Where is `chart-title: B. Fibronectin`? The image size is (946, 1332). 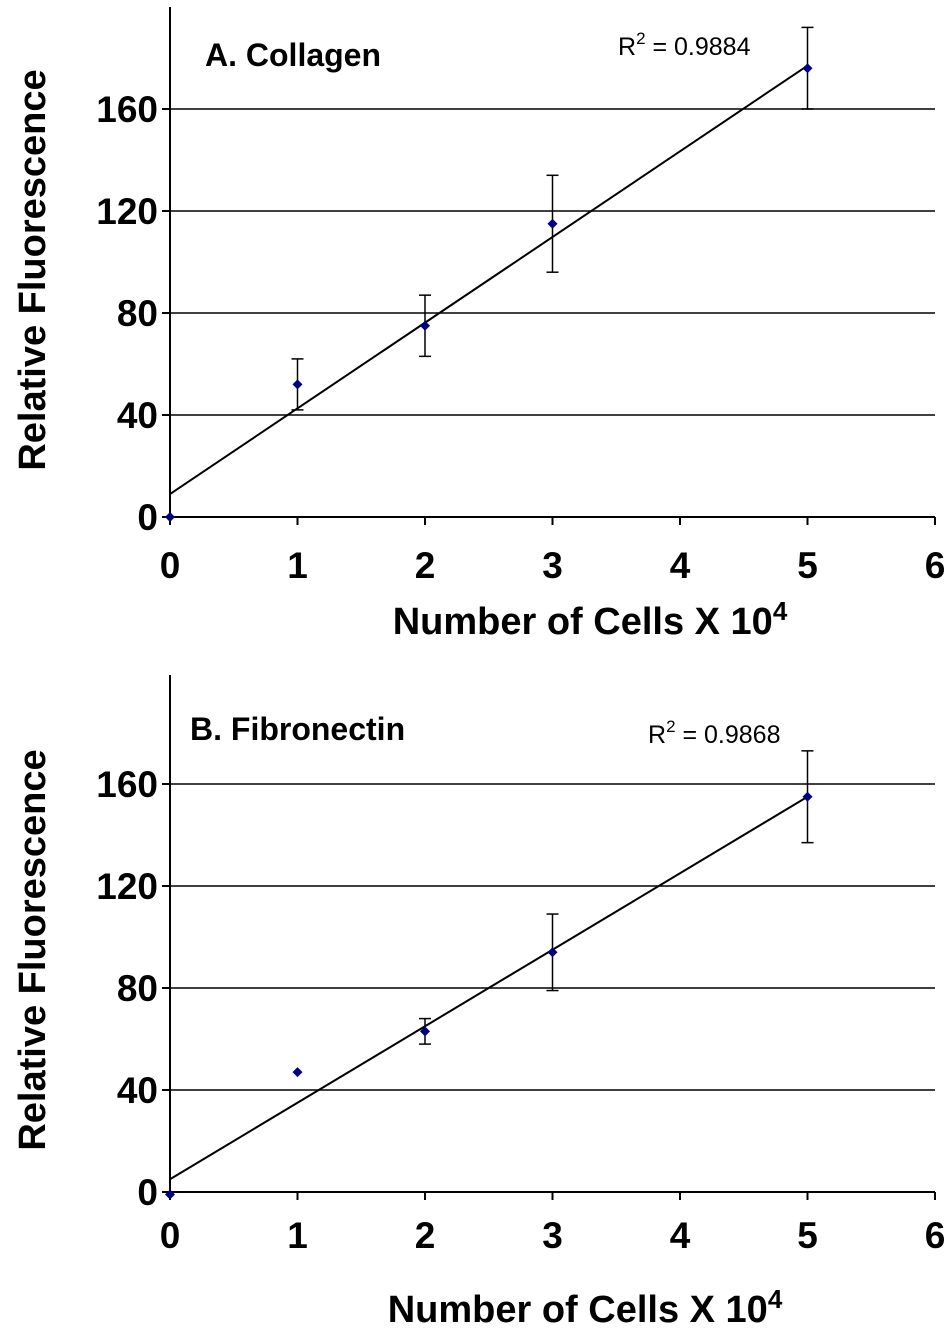
chart-title: B. Fibronectin is located at coordinates (297, 729).